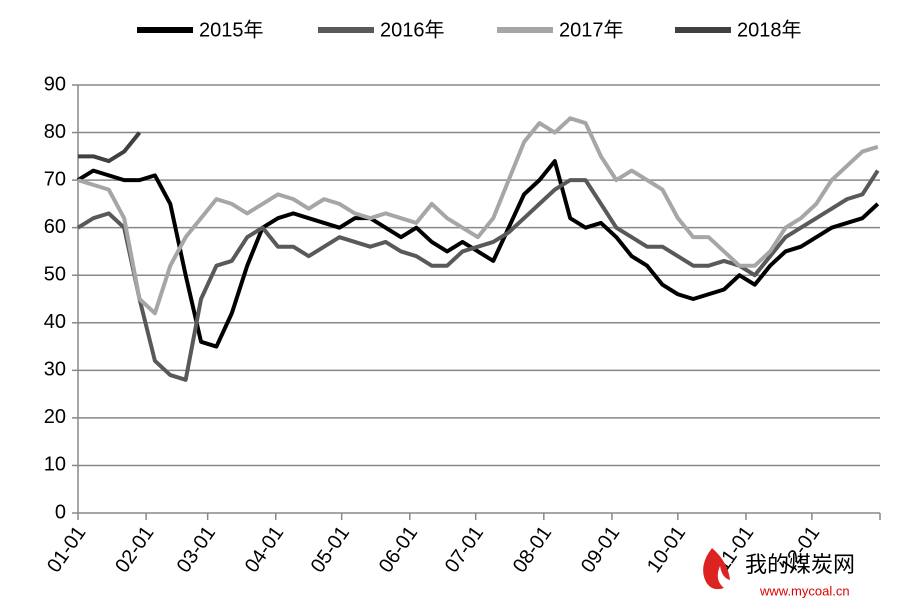  What do you see at coordinates (769, 29) in the screenshot?
I see `legend-label: 2018年` at bounding box center [769, 29].